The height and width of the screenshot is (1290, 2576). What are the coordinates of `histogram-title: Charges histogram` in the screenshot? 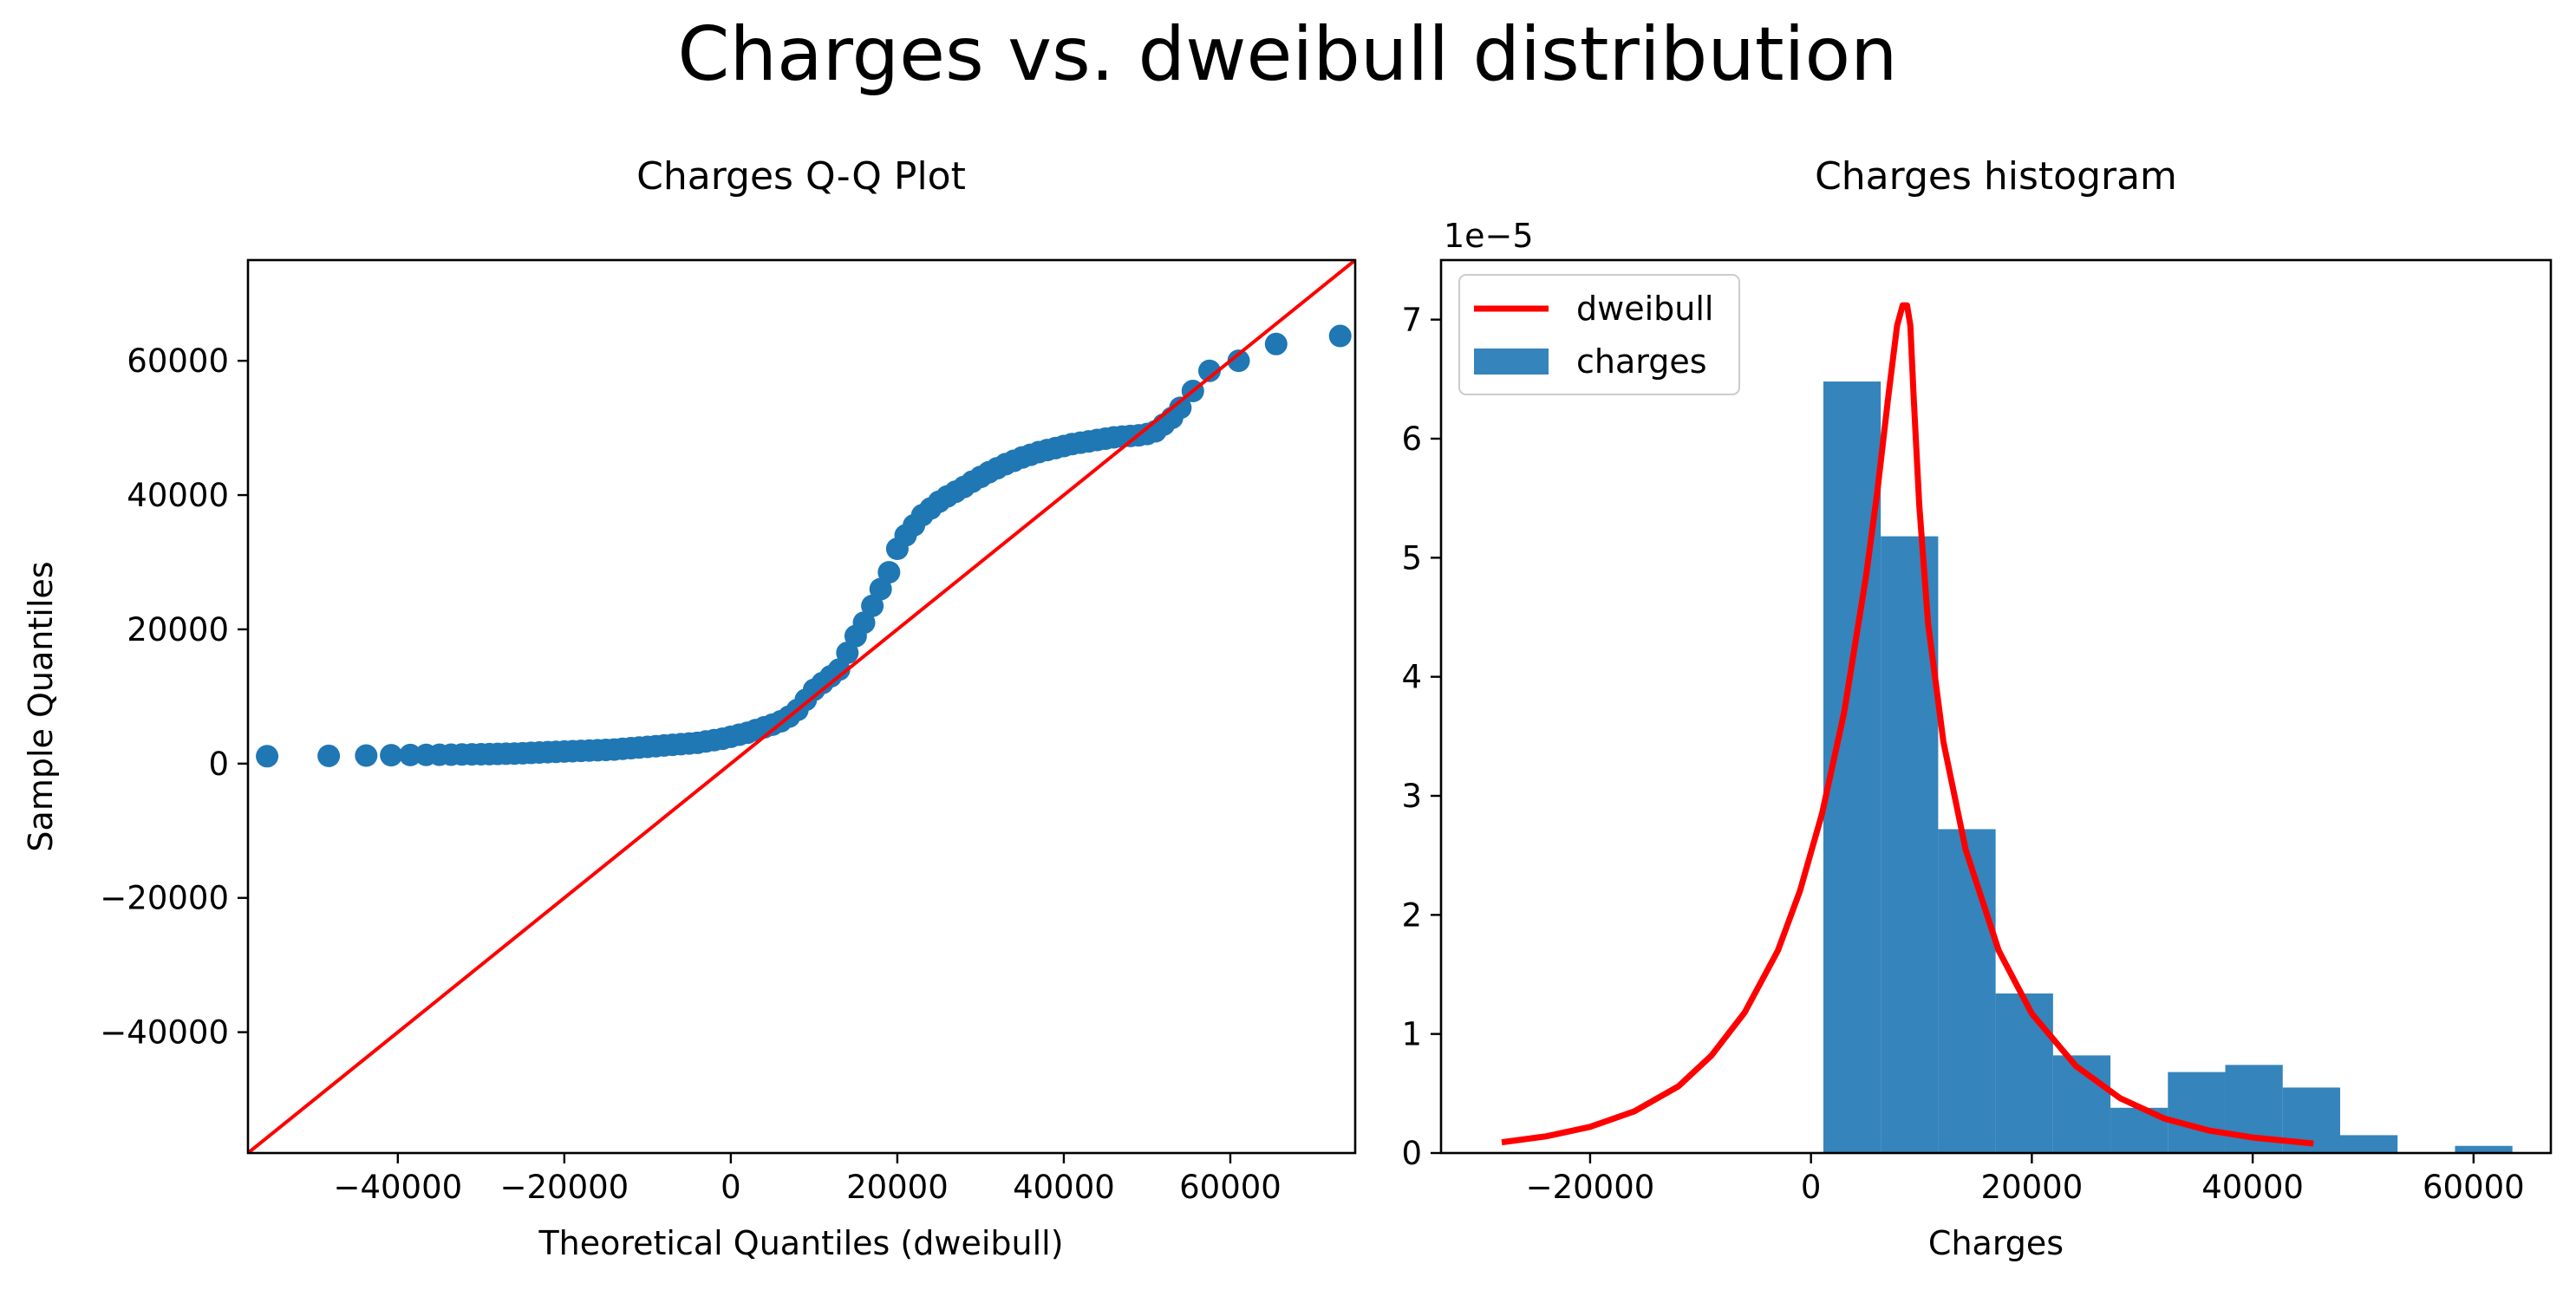 It's located at (1996, 177).